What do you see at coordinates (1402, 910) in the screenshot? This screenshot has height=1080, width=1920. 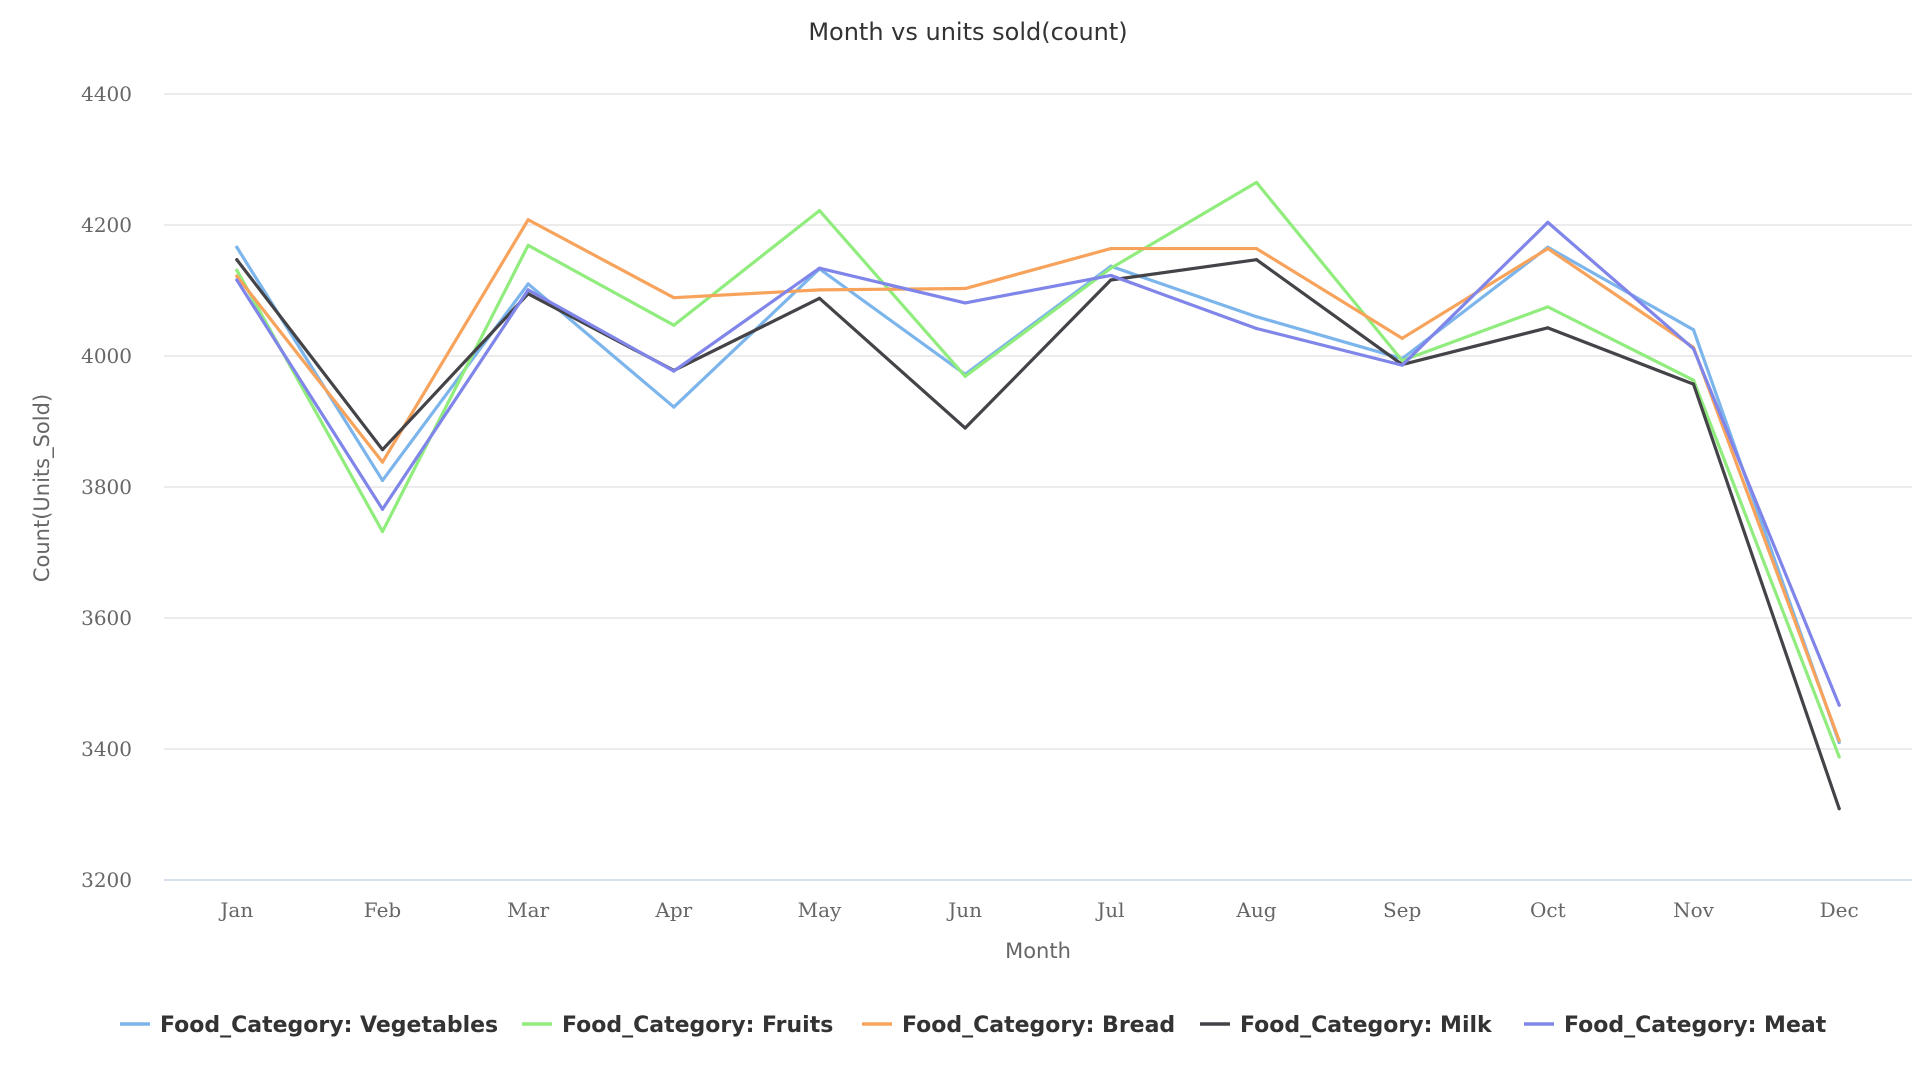 I see `x-tick-label: Sep` at bounding box center [1402, 910].